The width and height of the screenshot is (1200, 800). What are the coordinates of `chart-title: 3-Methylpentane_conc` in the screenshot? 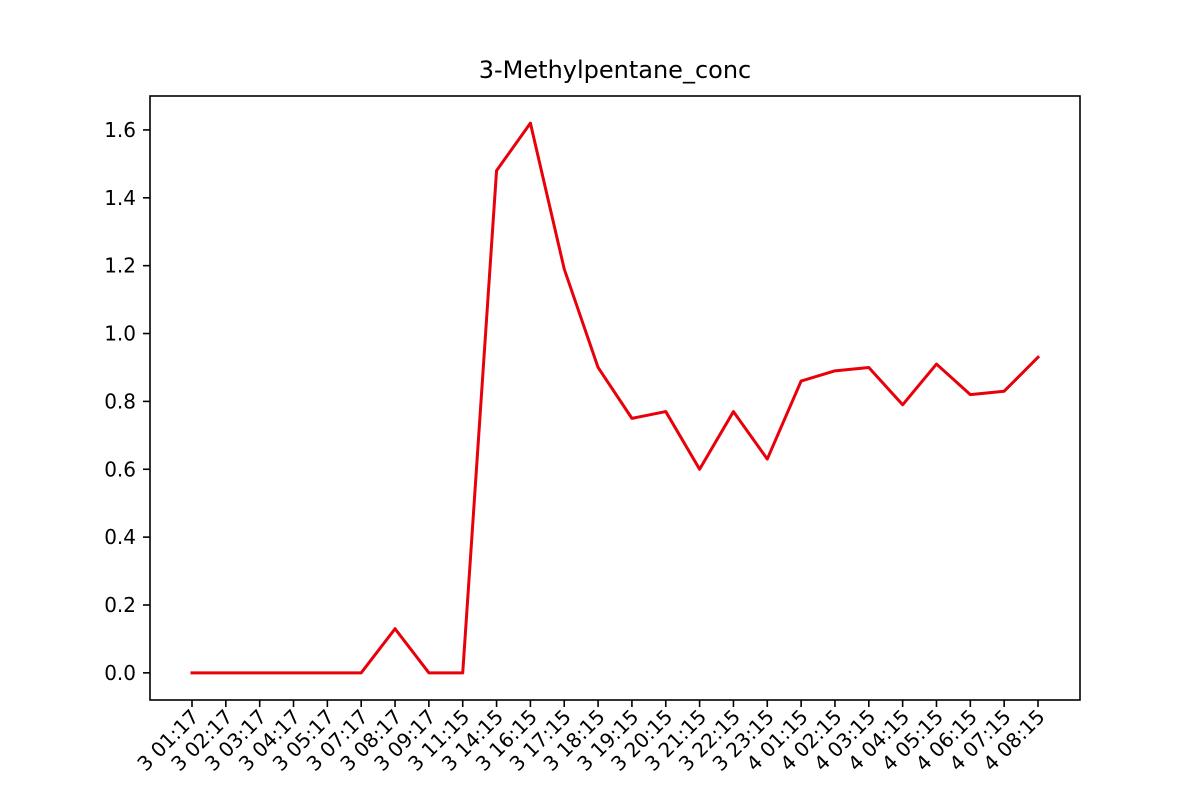 It's located at (615, 70).